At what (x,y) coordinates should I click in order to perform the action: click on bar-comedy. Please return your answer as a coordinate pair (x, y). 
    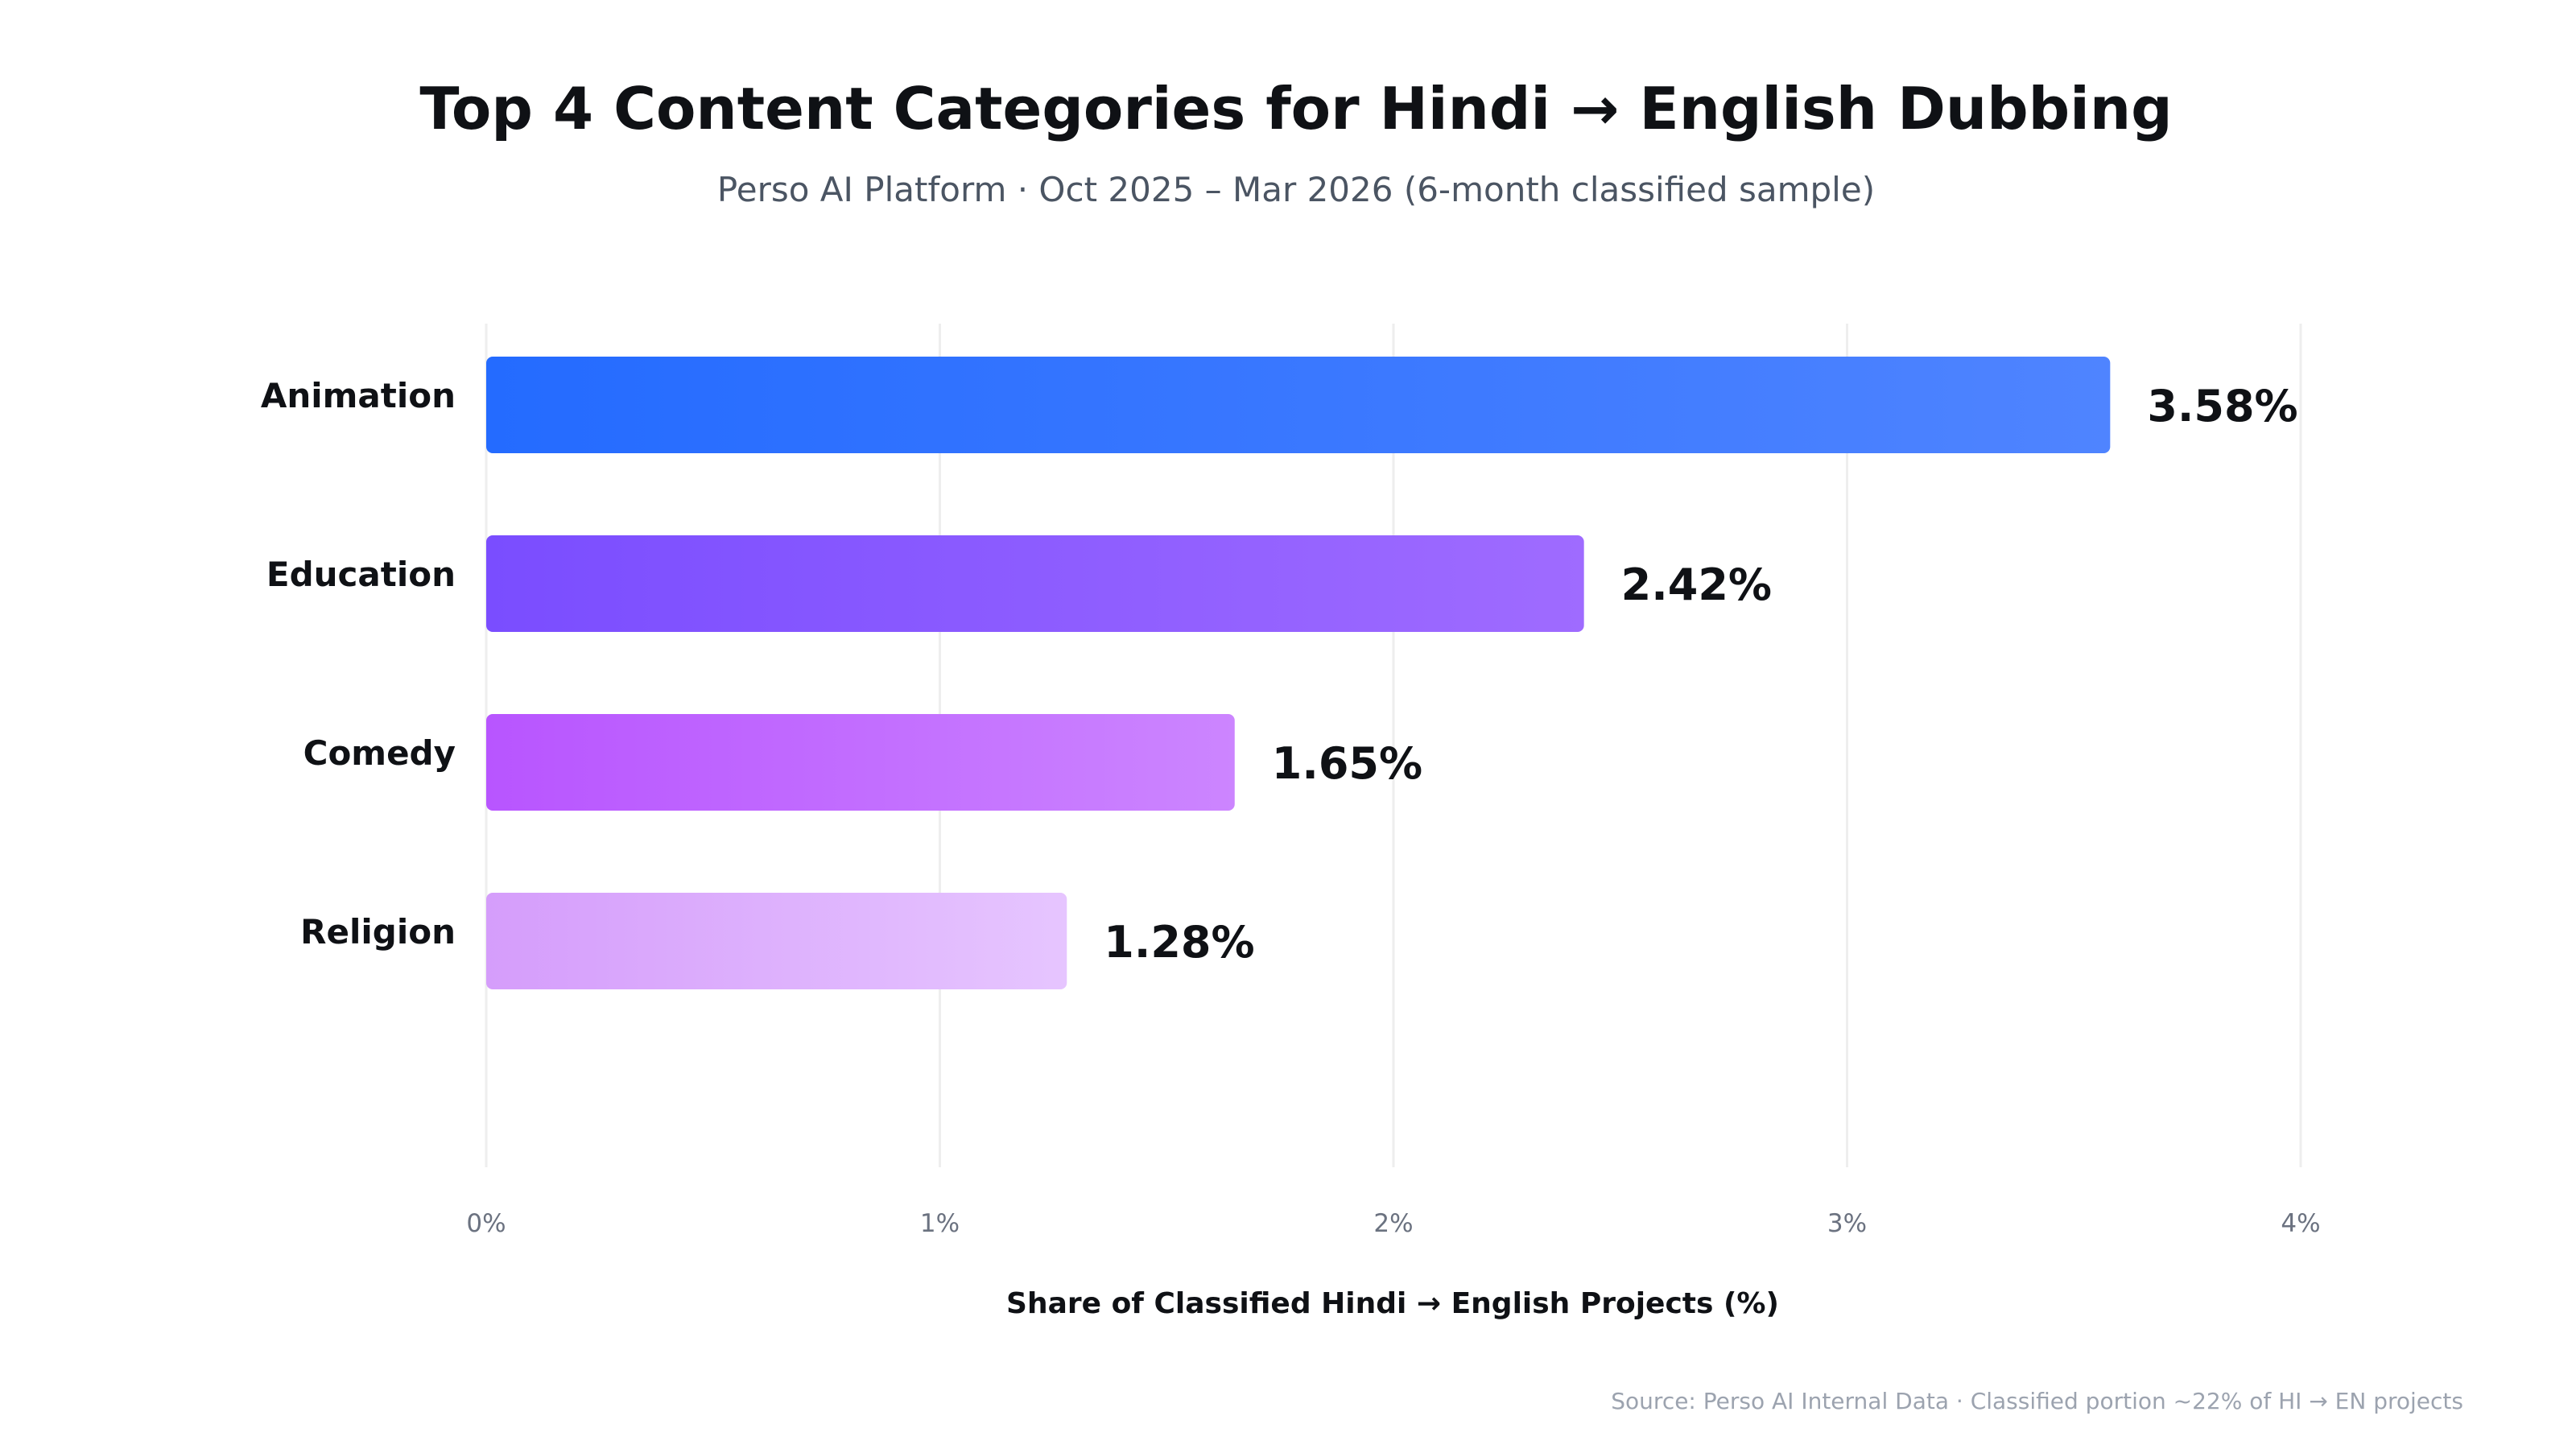
    Looking at the image, I should click on (860, 762).